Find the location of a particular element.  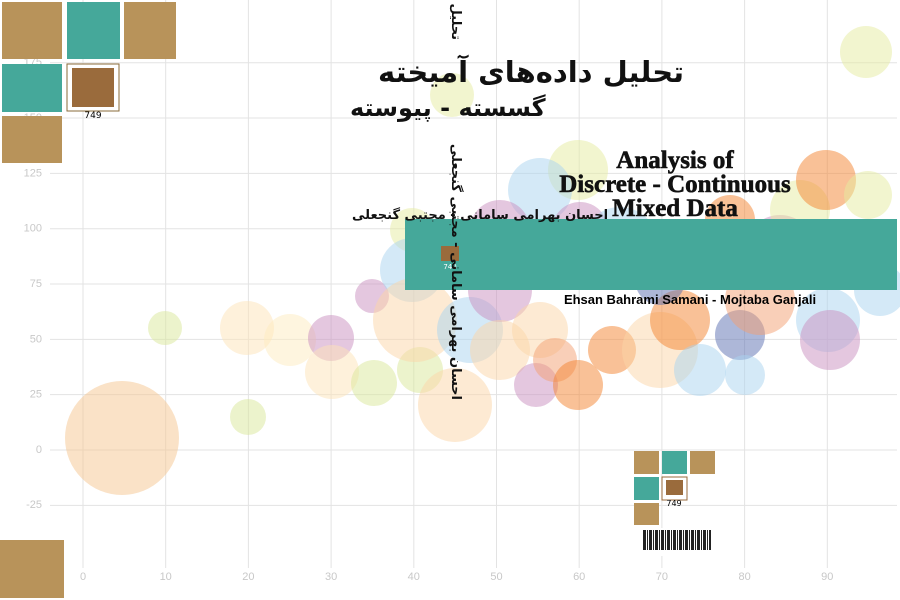

x-tick-label: 20 is located at coordinates (248, 577).